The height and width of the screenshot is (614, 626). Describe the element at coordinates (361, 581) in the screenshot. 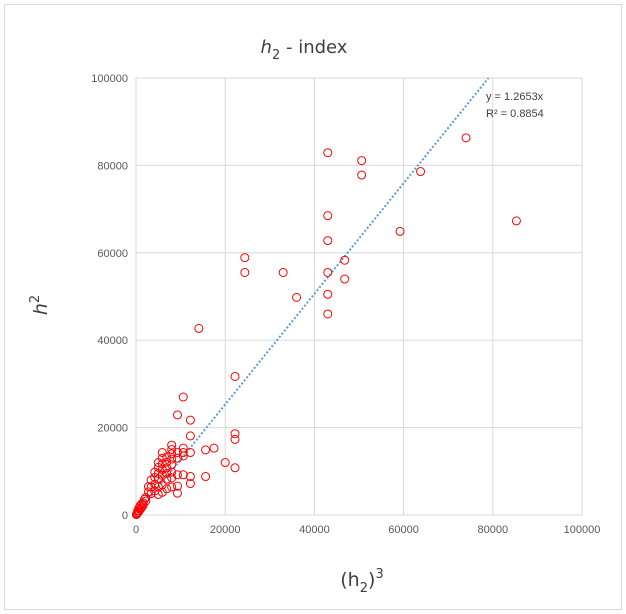

I see `x-axis-title: (h2)3` at that location.